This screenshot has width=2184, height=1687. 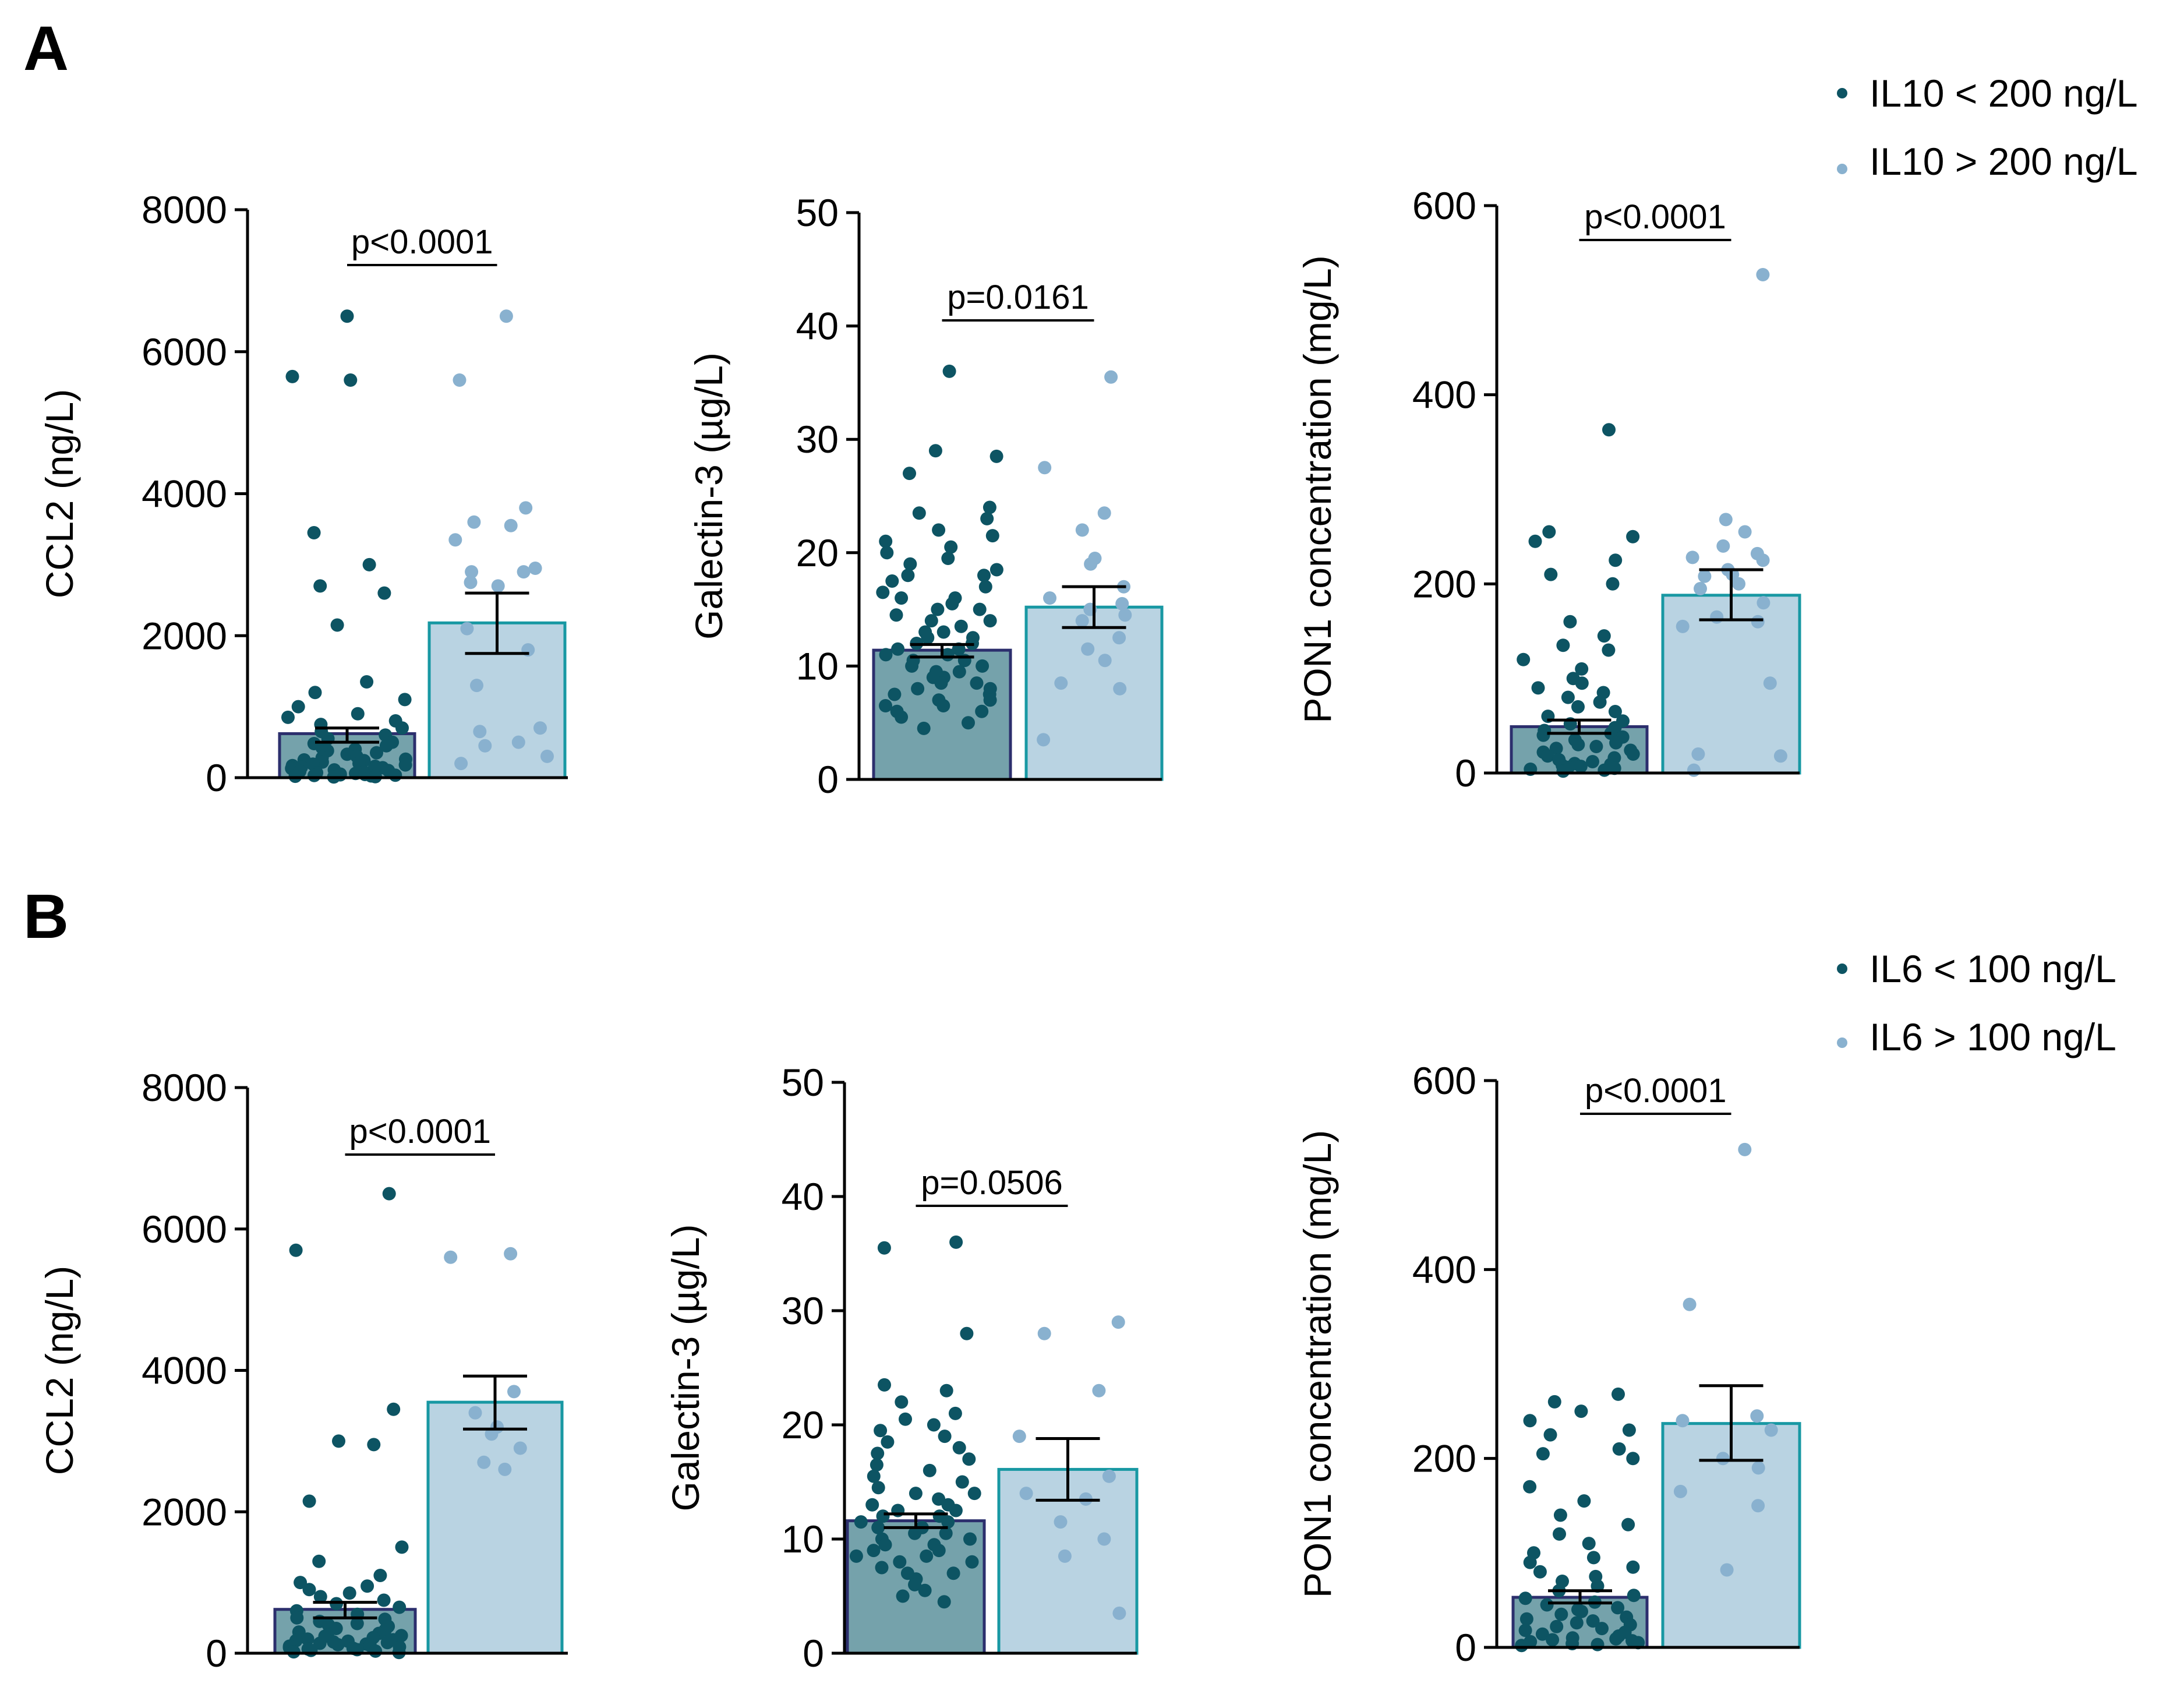 I want to click on legend-a-high-marker, so click(x=1842, y=169).